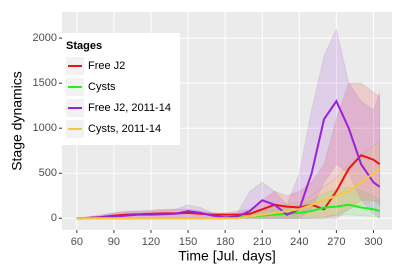 Image resolution: width=411 pixels, height=274 pixels. Describe the element at coordinates (129, 108) in the screenshot. I see `legend-label: Free J2, 2011-14` at that location.